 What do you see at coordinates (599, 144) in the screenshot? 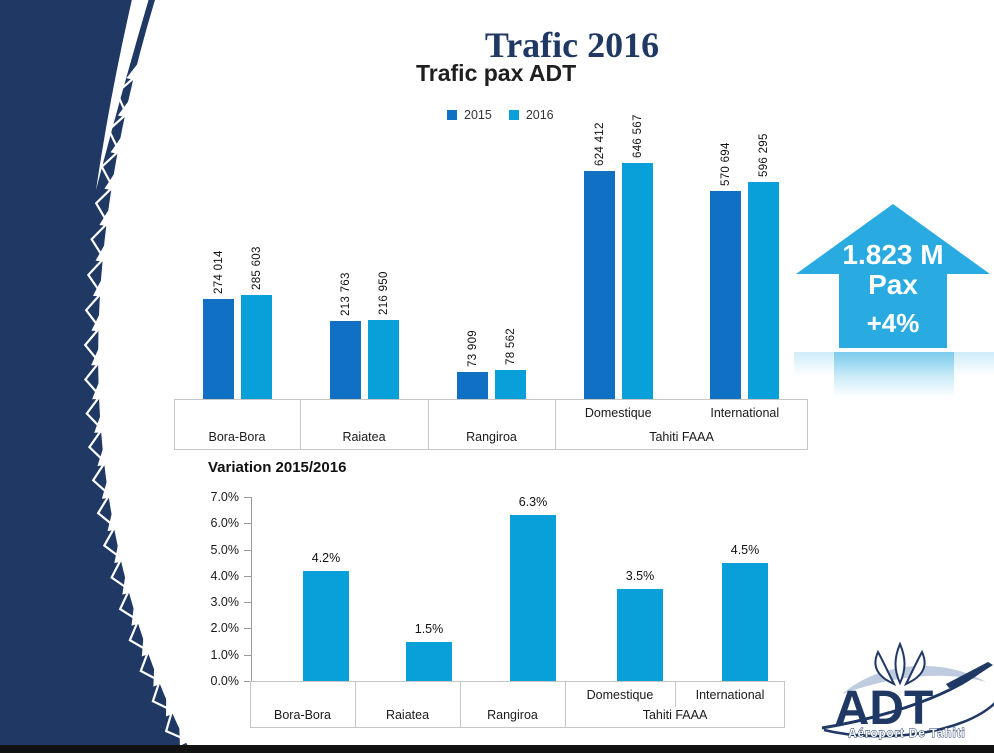
I see `value-label-2015-domestique: 624 412` at bounding box center [599, 144].